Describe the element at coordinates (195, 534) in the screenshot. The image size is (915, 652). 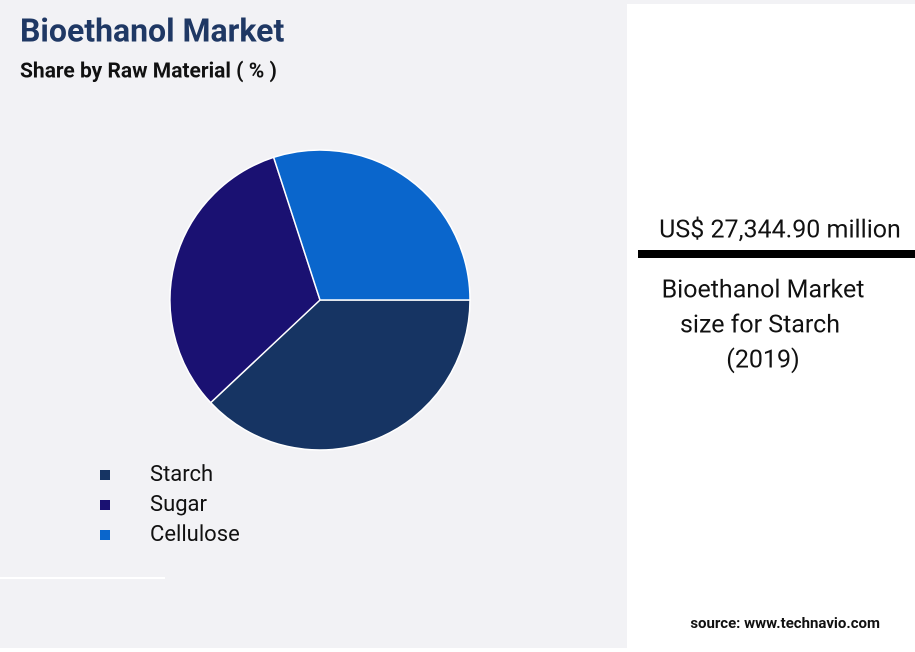
I see `legend-label: Cellulose` at that location.